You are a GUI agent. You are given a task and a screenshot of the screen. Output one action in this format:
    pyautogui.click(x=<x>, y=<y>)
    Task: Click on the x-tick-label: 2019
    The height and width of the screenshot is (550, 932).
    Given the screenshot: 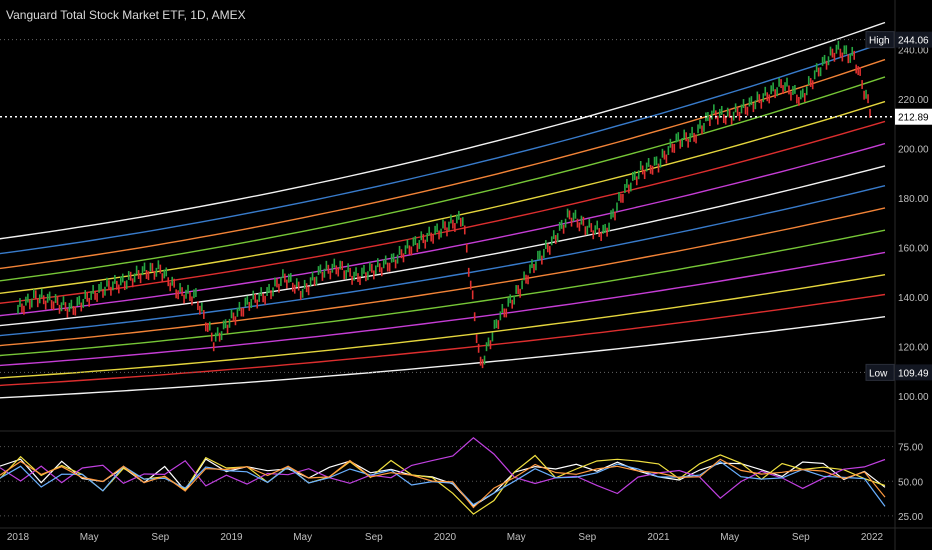 What is the action you would take?
    pyautogui.click(x=231, y=537)
    